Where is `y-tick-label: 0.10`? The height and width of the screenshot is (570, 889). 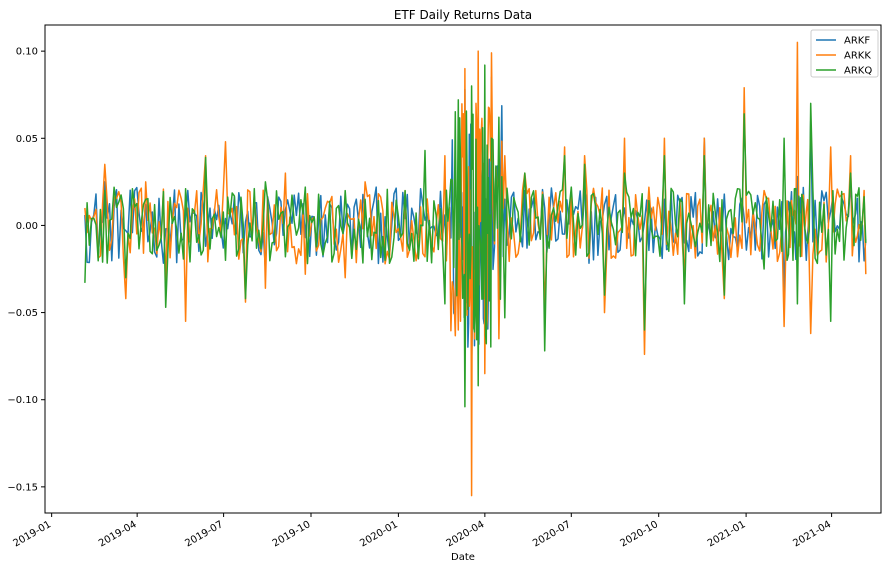 y-tick-label: 0.10 is located at coordinates (27, 52).